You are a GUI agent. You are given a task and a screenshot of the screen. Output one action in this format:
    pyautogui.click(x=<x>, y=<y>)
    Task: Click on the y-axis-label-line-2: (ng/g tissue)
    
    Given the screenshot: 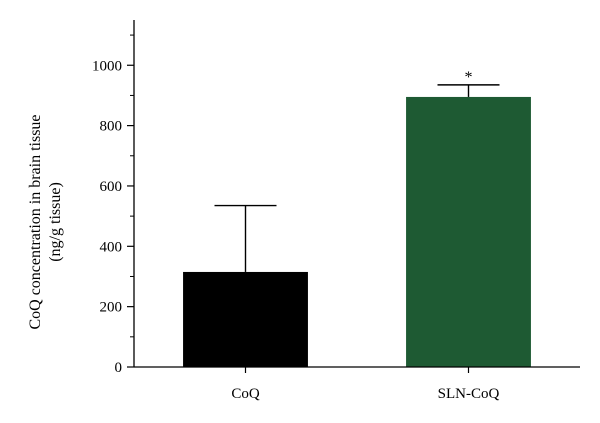 What is the action you would take?
    pyautogui.click(x=55, y=222)
    